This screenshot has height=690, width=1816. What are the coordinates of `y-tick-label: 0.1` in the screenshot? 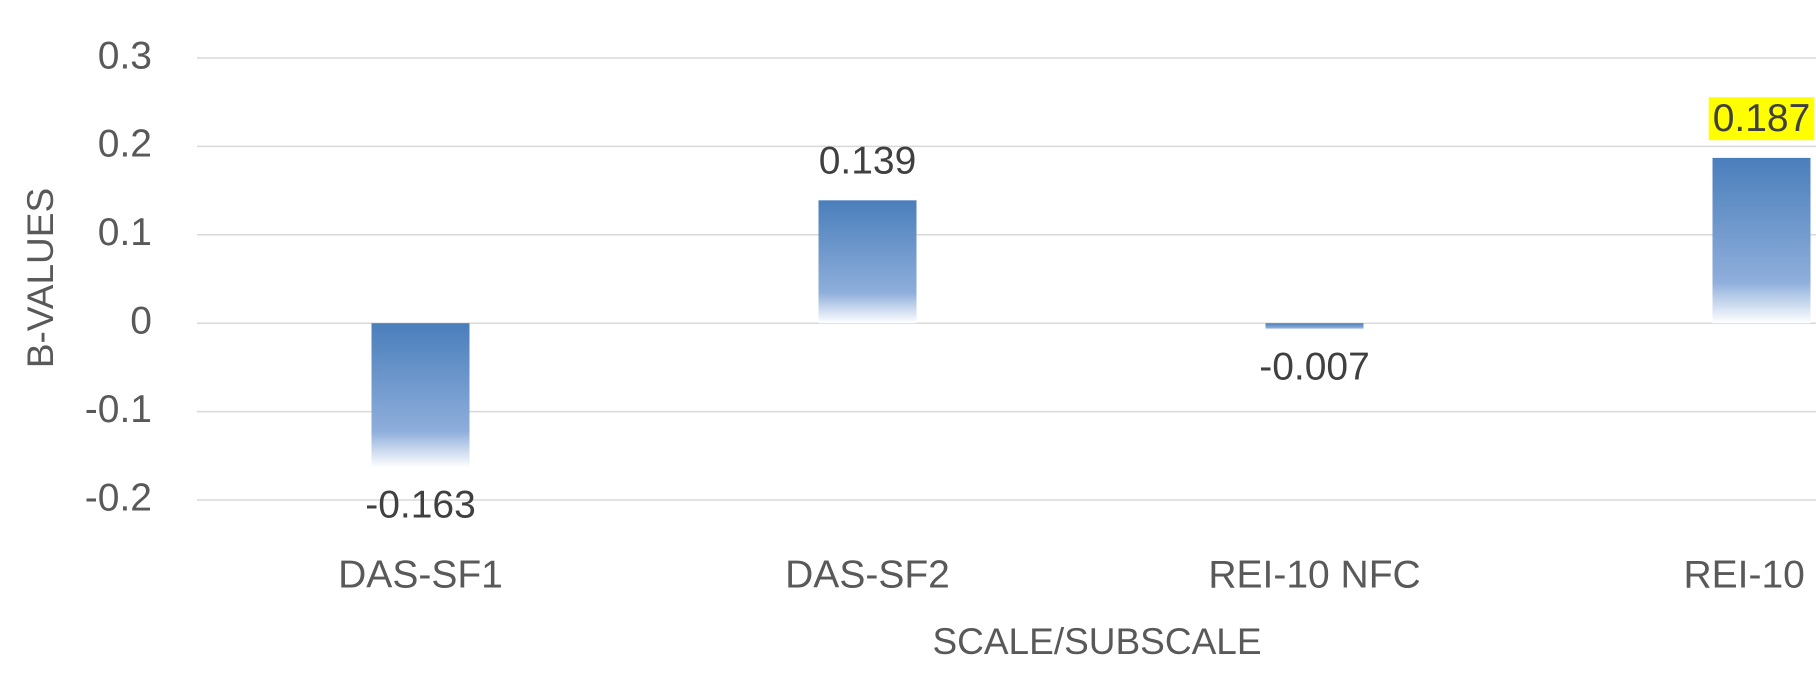 It's located at (125, 232).